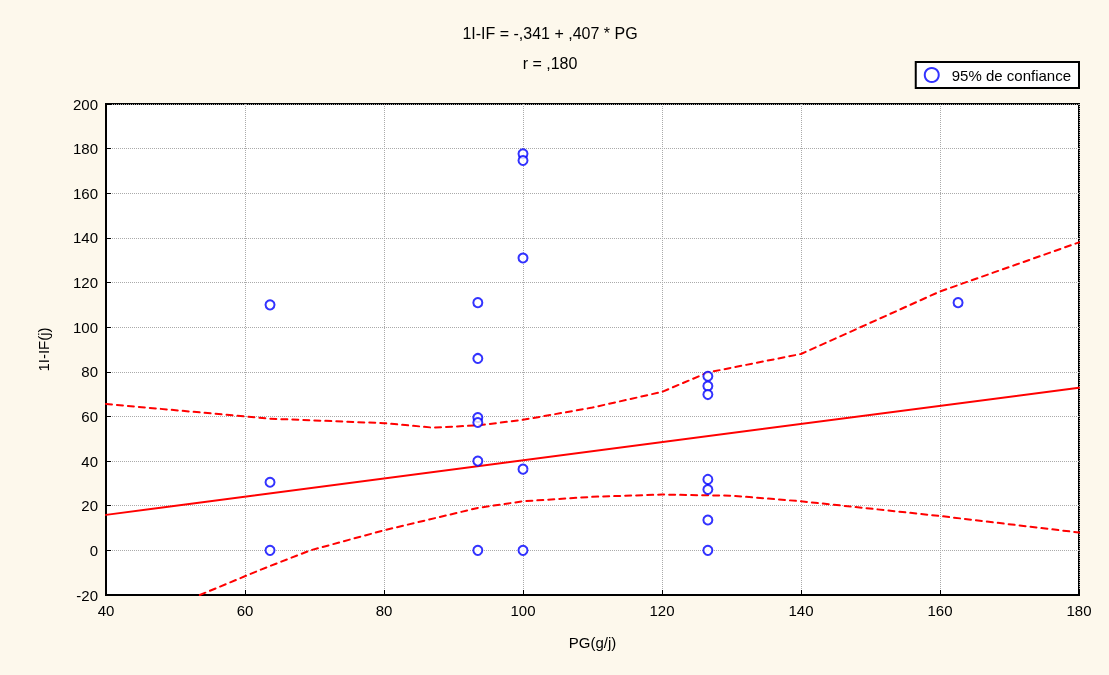  Describe the element at coordinates (85, 283) in the screenshot. I see `y-tick-label: 120` at that location.